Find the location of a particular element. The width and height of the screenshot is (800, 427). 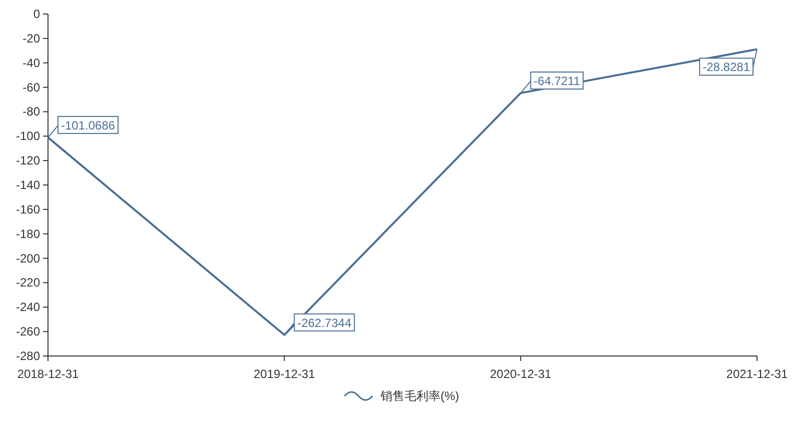

y-tick-label: -80 is located at coordinates (31, 111).